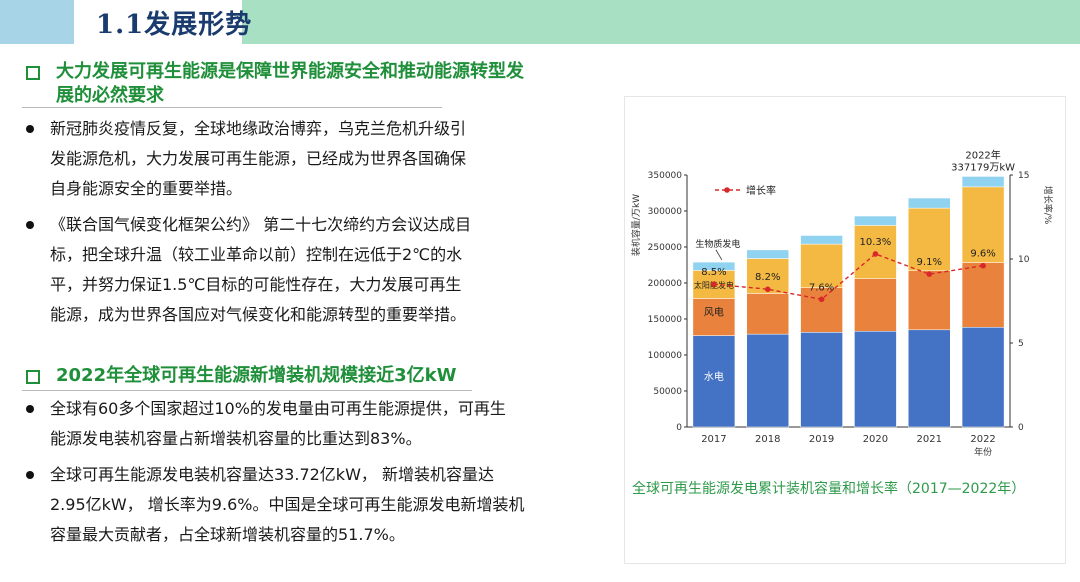 This screenshot has height=582, width=1080. What do you see at coordinates (256, 254) in the screenshot?
I see `bullet-text-line: 标，把全球升温（较工业革命以前）控制在远低于2℃的水` at bounding box center [256, 254].